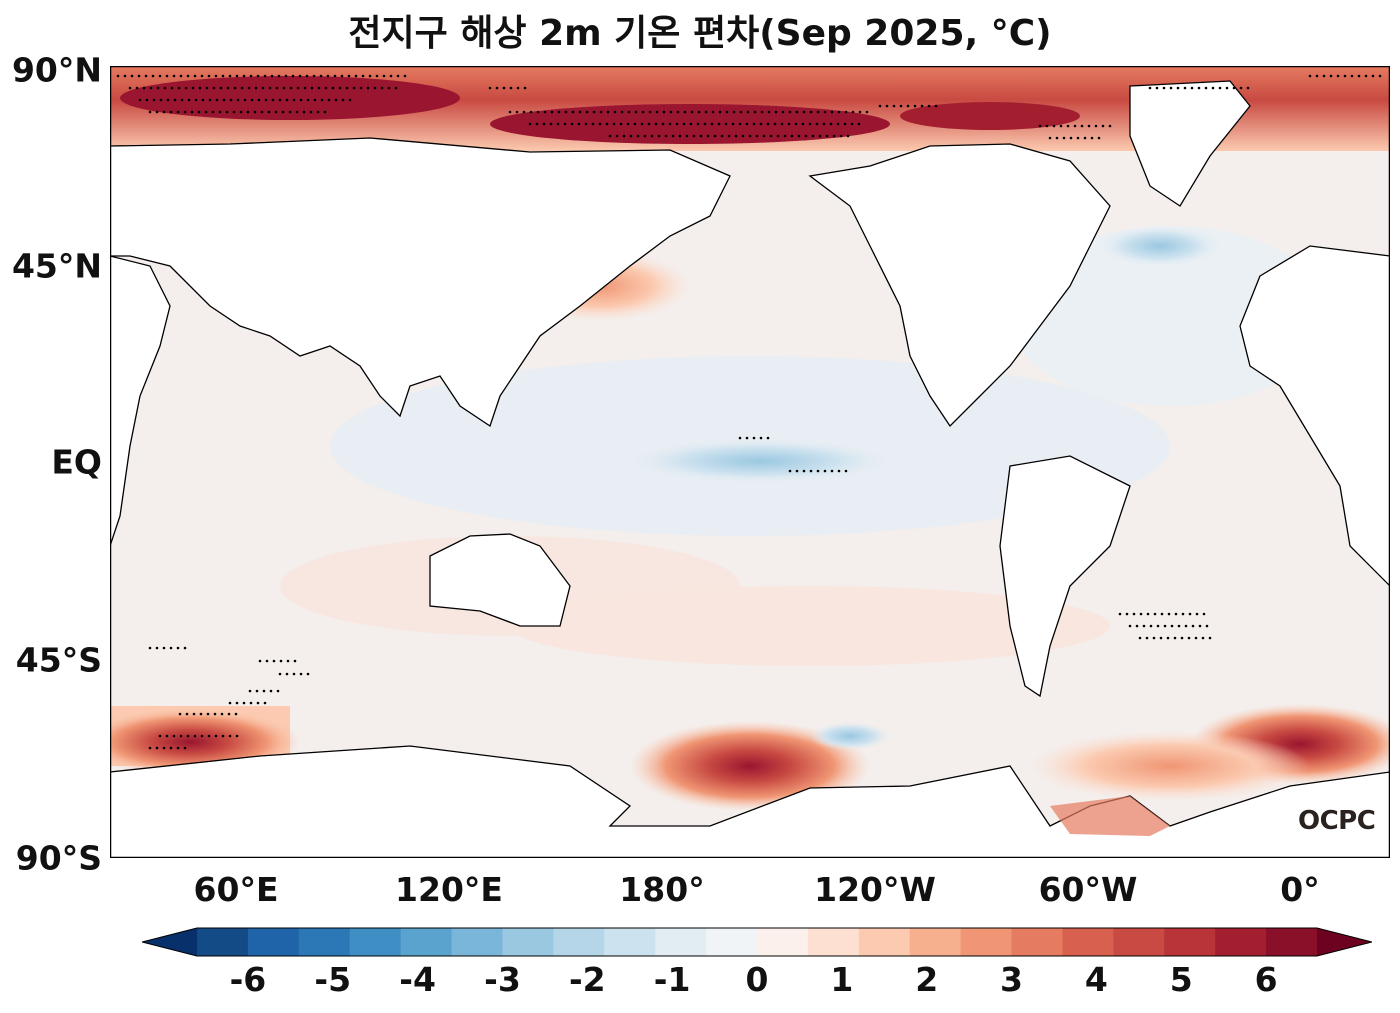 The width and height of the screenshot is (1400, 1013). What do you see at coordinates (842, 979) in the screenshot?
I see `colorbar-tick-label: 1` at bounding box center [842, 979].